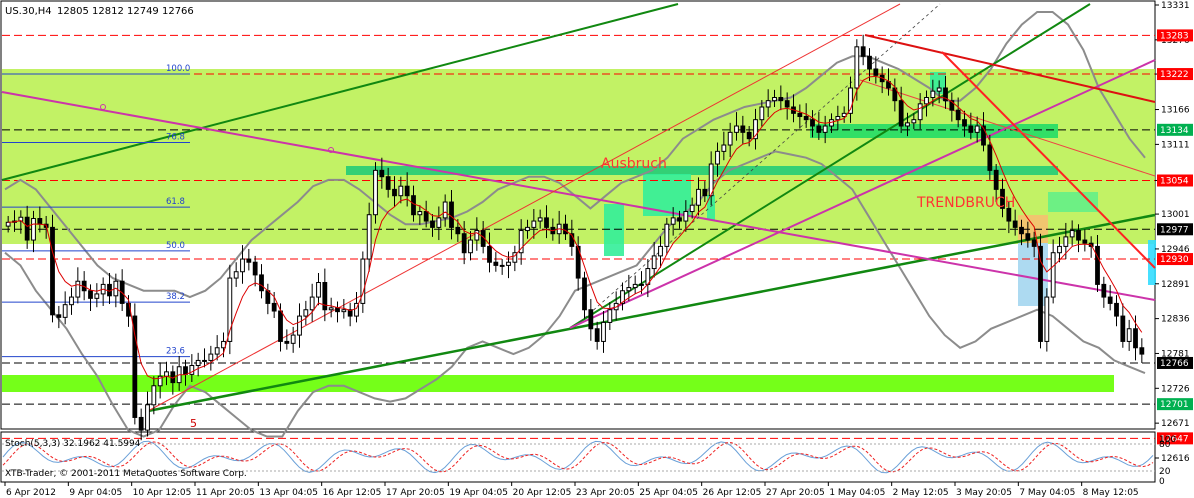 The height and width of the screenshot is (498, 1194). I want to click on price-badge-label: 12977, so click(1174, 230).